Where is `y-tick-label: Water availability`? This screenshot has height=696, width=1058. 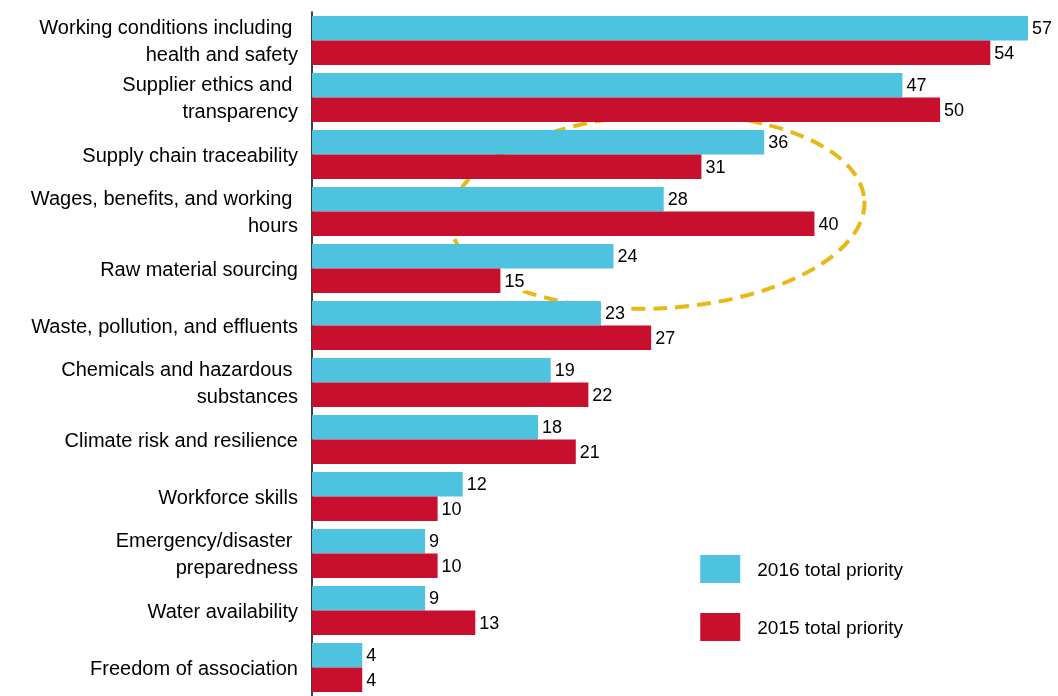 y-tick-label: Water availability is located at coordinates (222, 610).